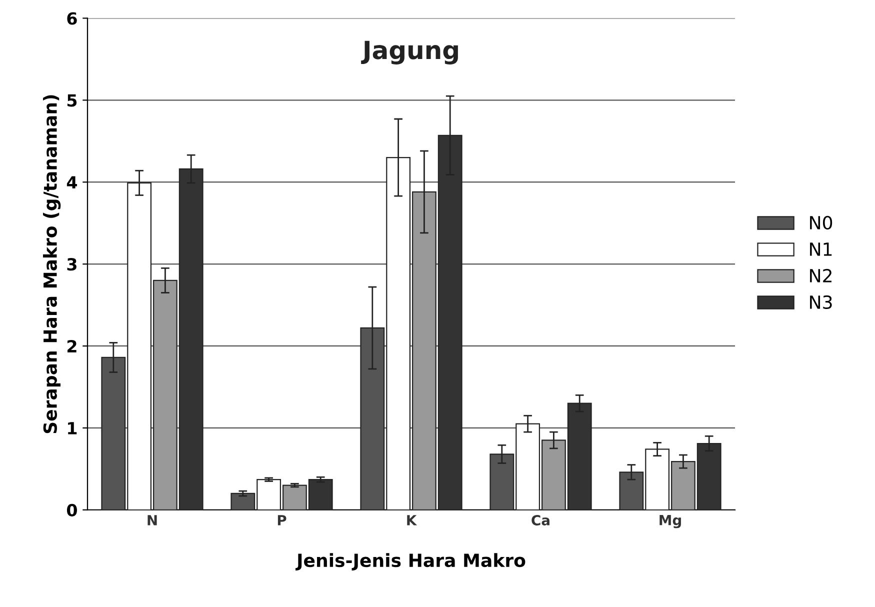 This screenshot has width=875, height=607. Describe the element at coordinates (72, 100) in the screenshot. I see `y-tick-label: 5` at that location.